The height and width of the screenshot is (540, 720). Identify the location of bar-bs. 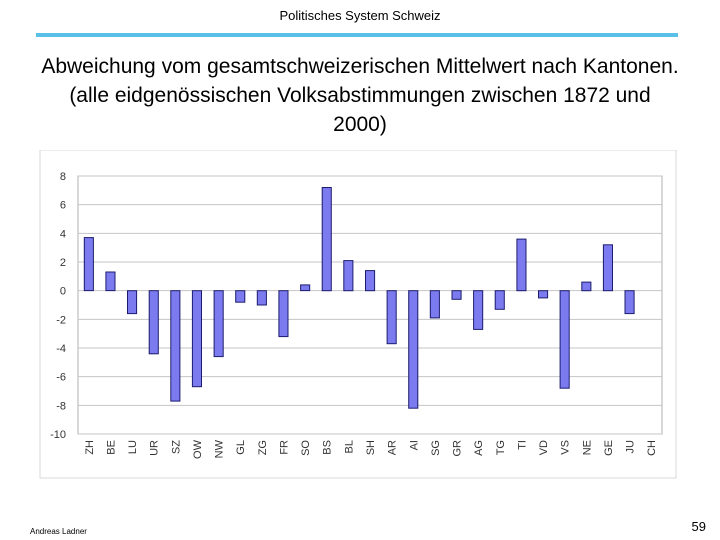
(326, 239).